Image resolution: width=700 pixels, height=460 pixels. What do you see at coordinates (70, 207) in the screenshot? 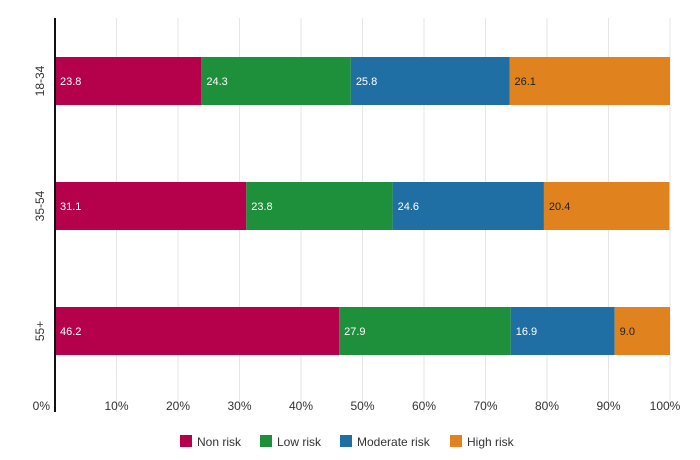
I see `data-label-non-risk-35-54: 31.1` at bounding box center [70, 207].